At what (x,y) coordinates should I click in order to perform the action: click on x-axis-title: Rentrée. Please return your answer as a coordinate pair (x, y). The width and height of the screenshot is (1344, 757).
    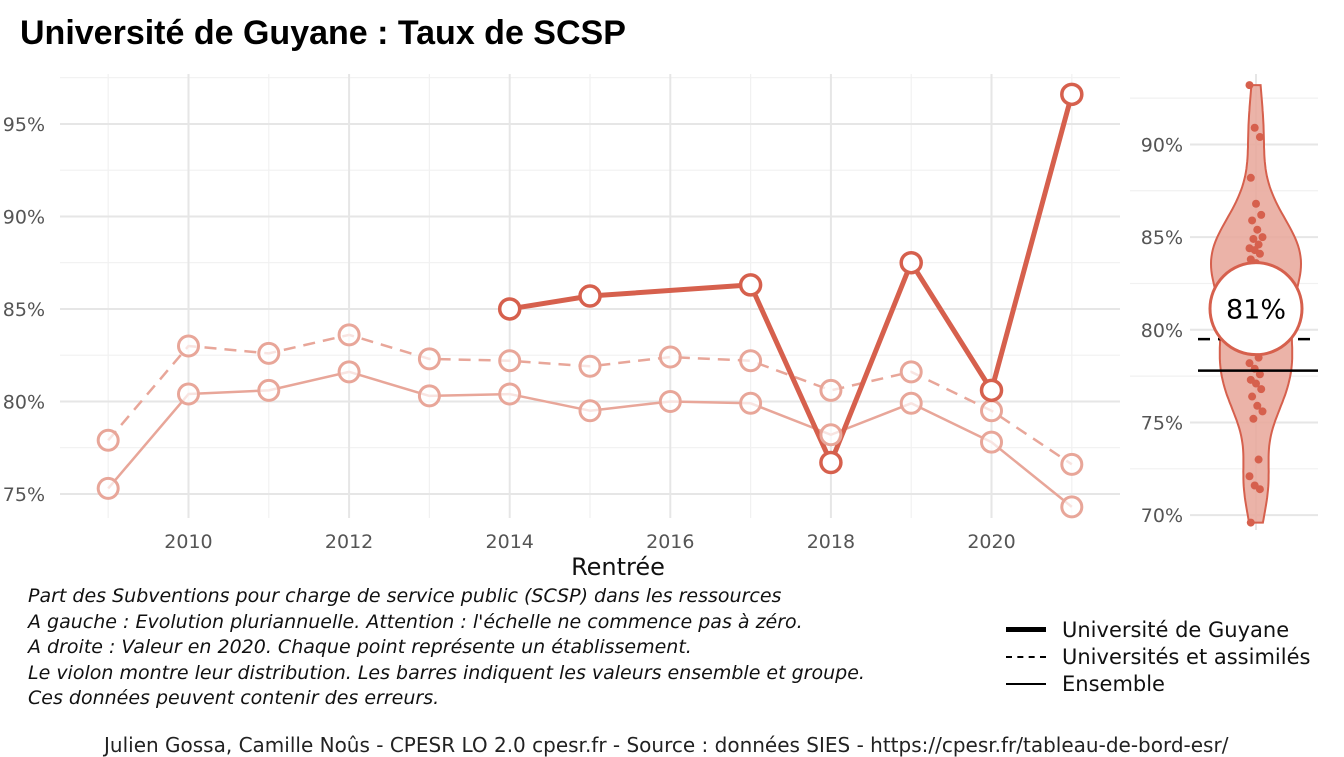
    Looking at the image, I should click on (618, 567).